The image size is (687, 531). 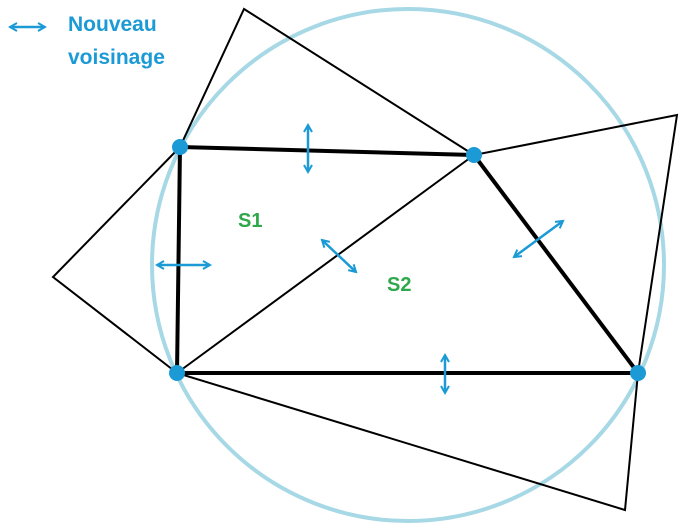 What do you see at coordinates (638, 373) in the screenshot?
I see `vertex-bottom-right` at bounding box center [638, 373].